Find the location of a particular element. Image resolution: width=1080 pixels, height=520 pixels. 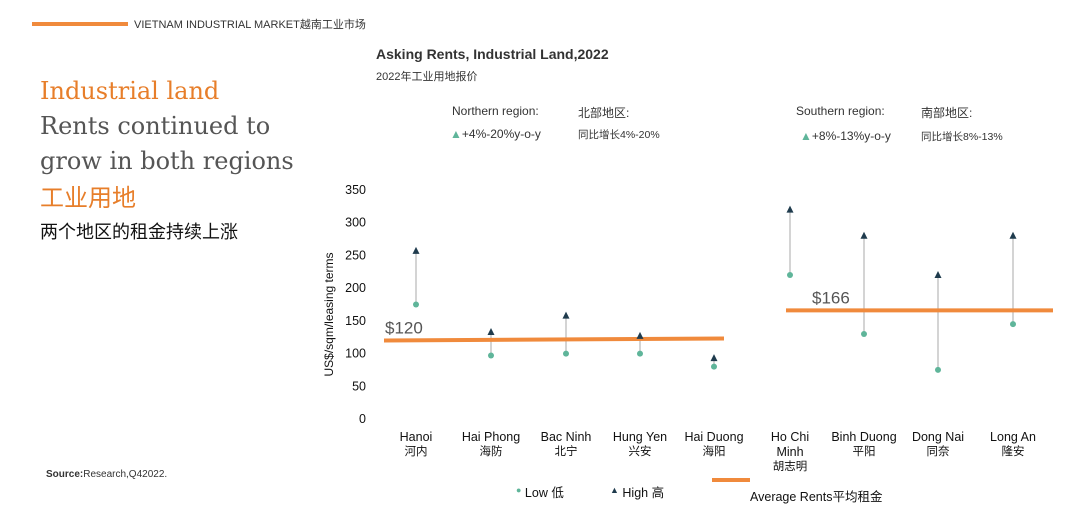

y-tick-label: 100 is located at coordinates (355, 354).